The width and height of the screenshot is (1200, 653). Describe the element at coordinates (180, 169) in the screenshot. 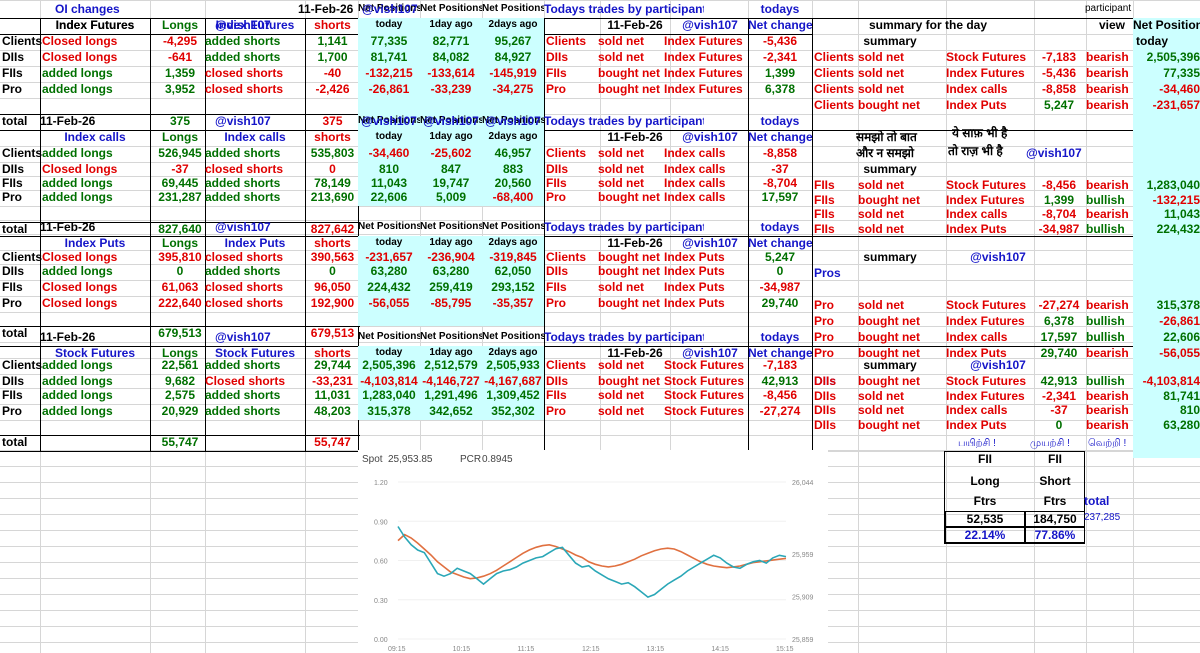

I see `long-value: -37` at that location.